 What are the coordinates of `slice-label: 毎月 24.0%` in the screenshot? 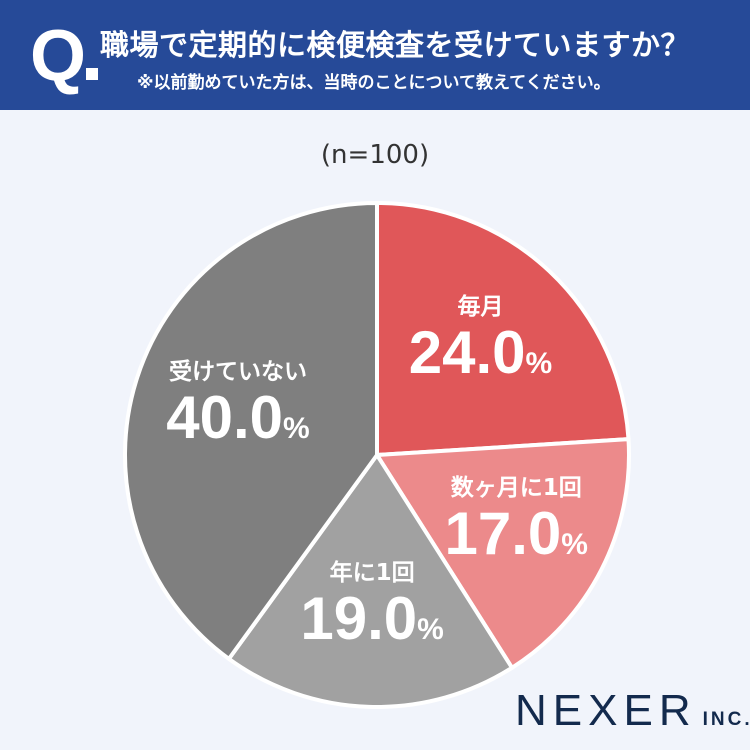 It's located at (480, 341).